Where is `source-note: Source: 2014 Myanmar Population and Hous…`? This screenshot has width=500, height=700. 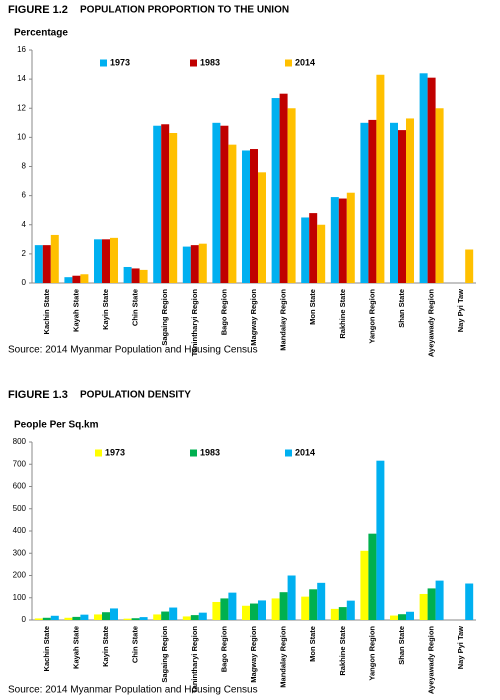 source-note: Source: 2014 Myanmar Population and Hous… is located at coordinates (133, 350).